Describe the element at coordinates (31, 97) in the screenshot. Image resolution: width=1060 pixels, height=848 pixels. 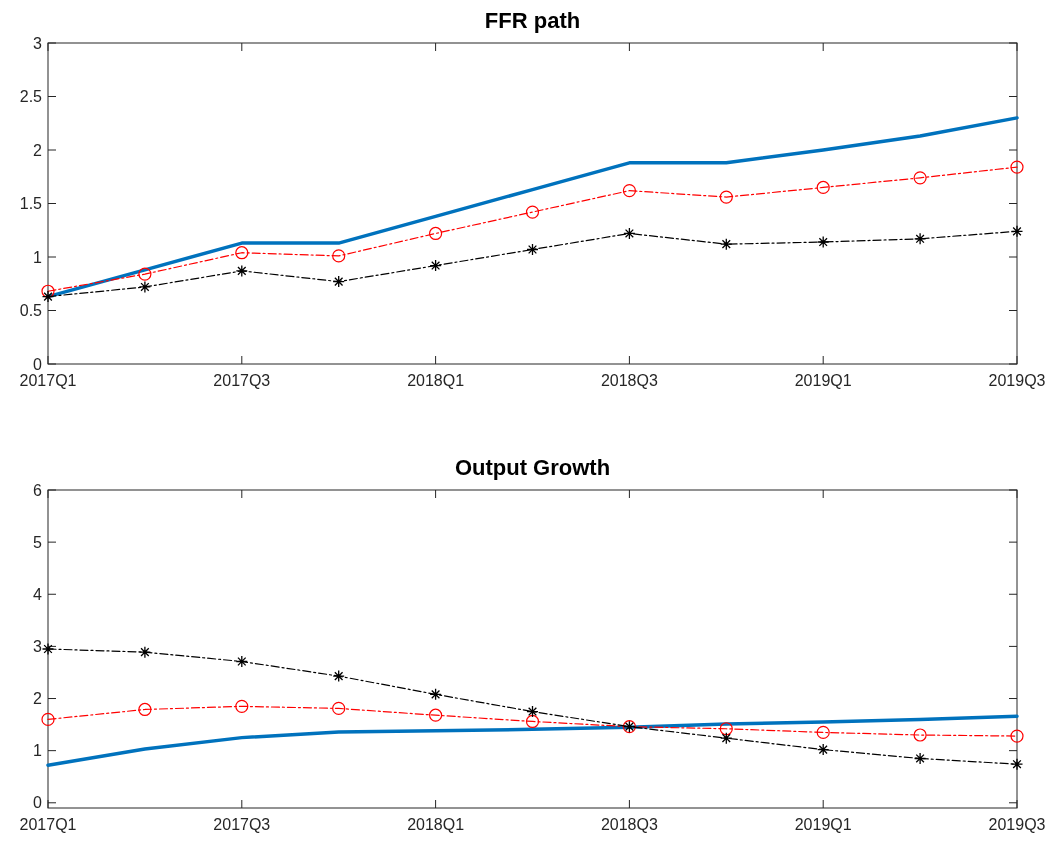
I see `y-tick-label: 2.5` at that location.